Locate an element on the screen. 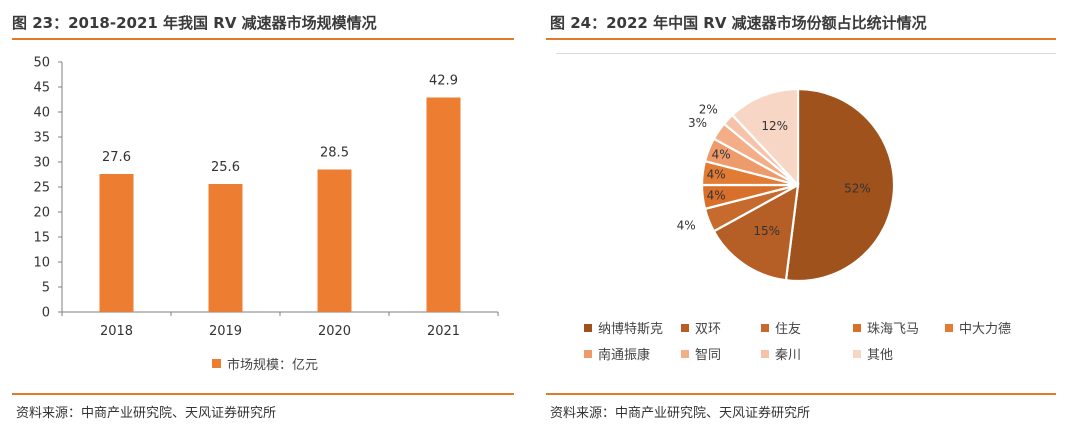 The width and height of the screenshot is (1080, 435). y-tick-label: 10 is located at coordinates (41, 263).